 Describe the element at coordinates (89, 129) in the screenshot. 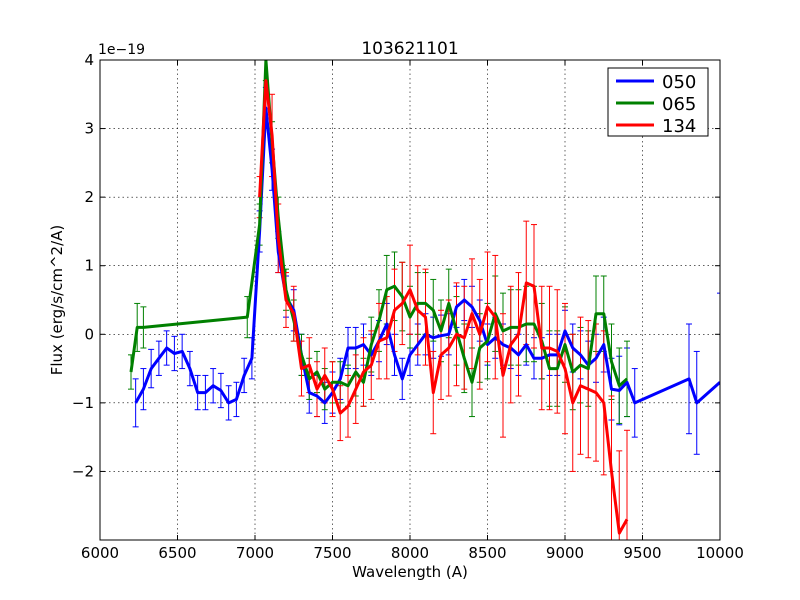

I see `y-tick-label: 3` at that location.